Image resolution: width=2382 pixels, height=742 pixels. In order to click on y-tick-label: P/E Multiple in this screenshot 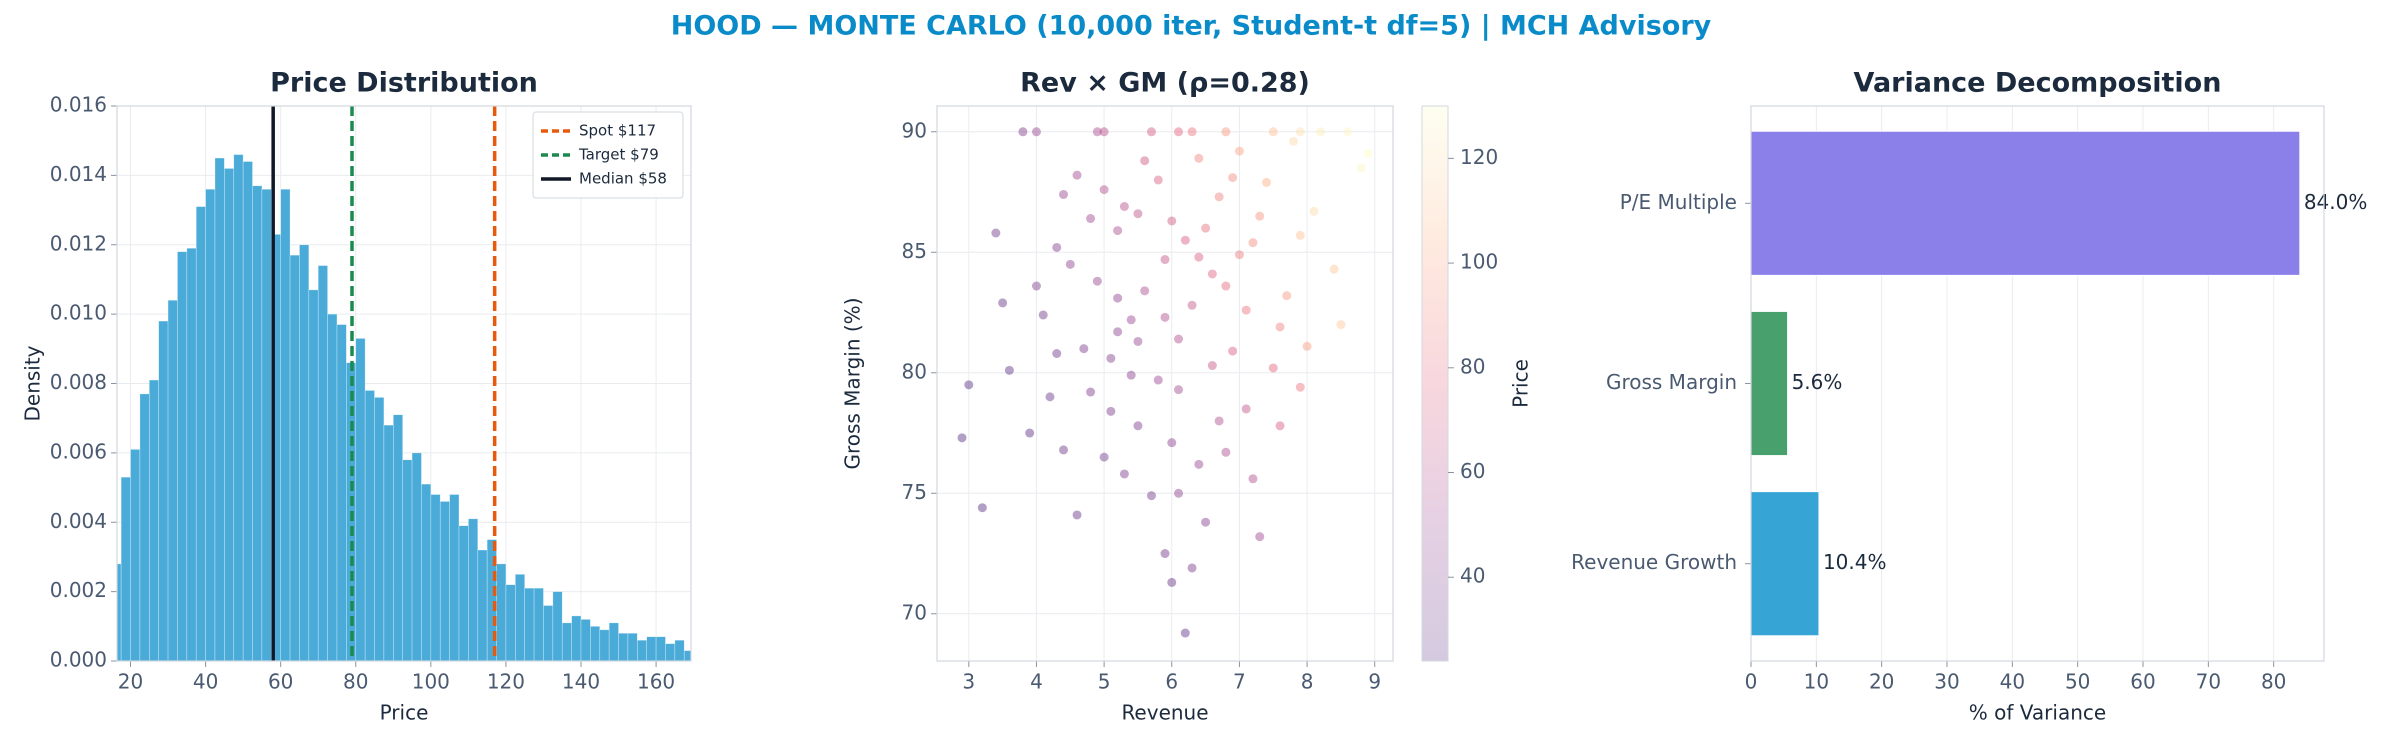, I will do `click(1678, 202)`.